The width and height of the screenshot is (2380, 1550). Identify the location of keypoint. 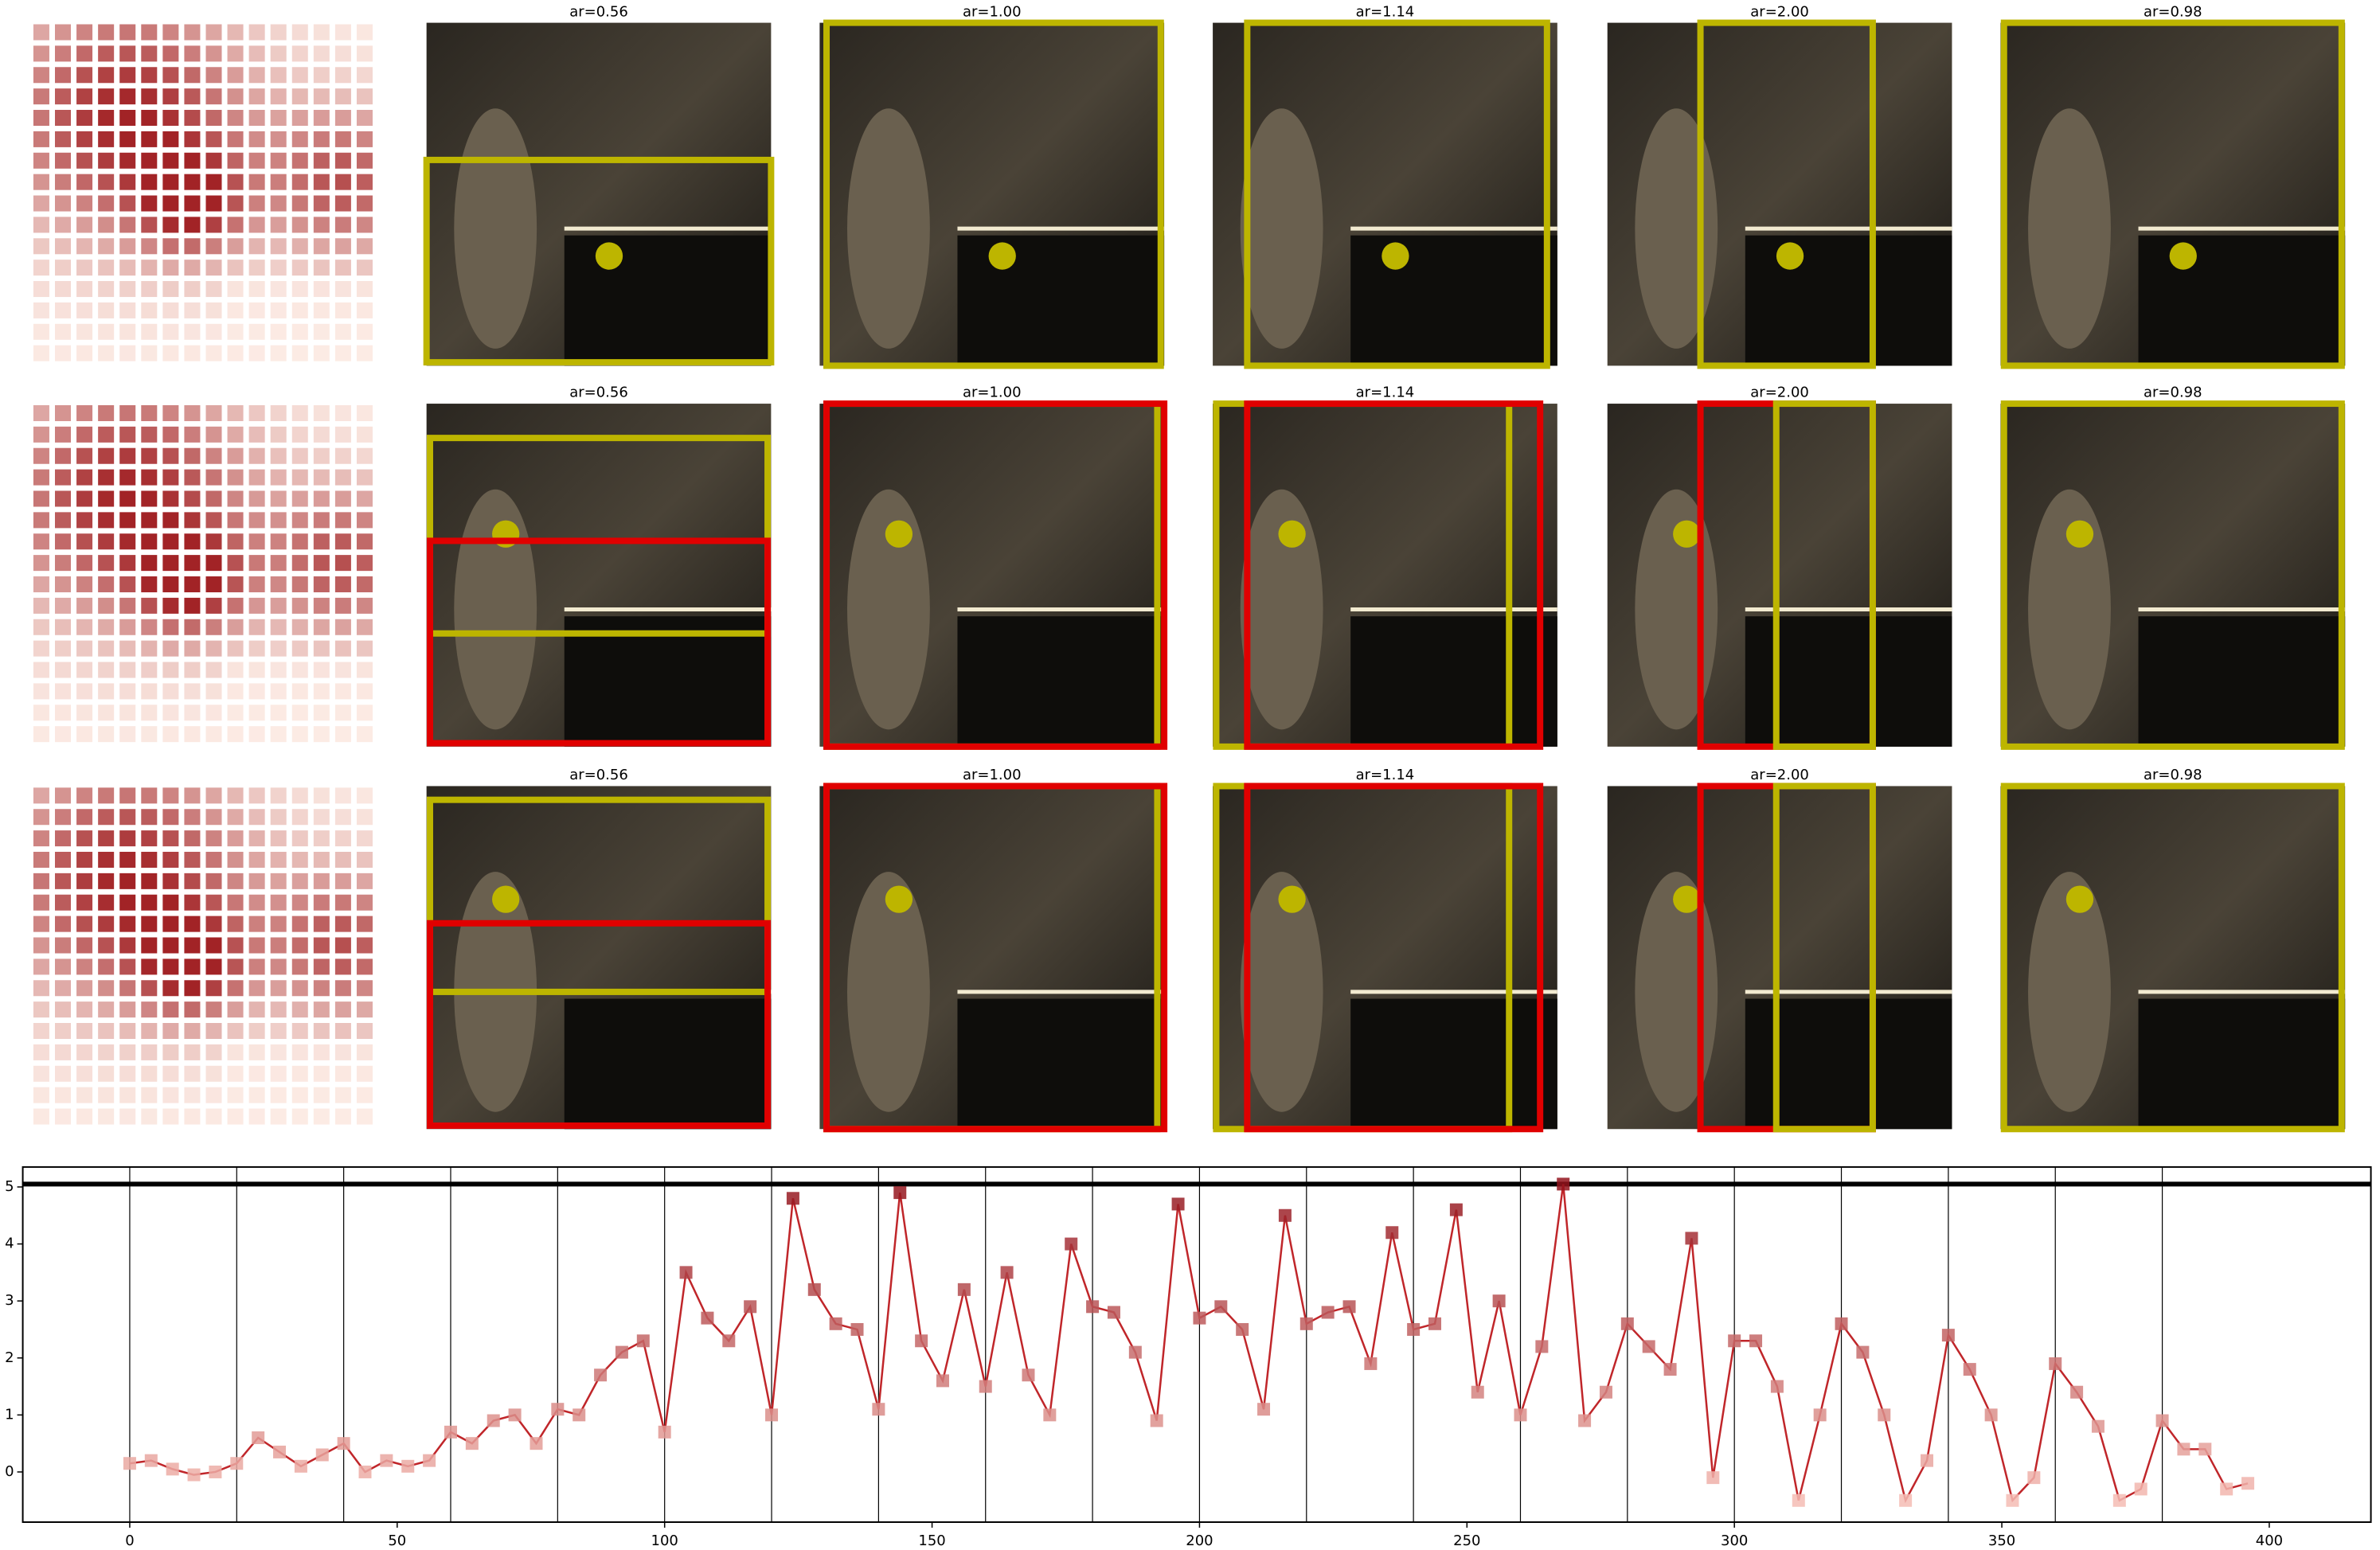
(506, 899).